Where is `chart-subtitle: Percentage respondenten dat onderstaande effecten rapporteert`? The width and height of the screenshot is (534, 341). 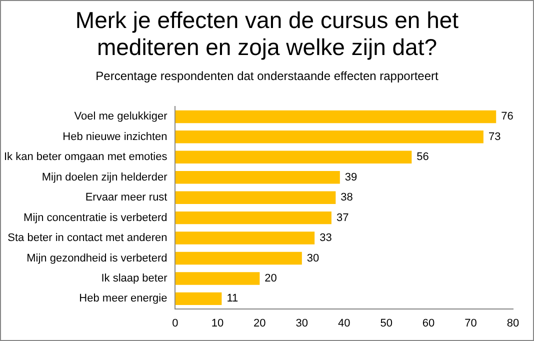 chart-subtitle: Percentage respondenten dat onderstaande effecten rapporteert is located at coordinates (267, 76).